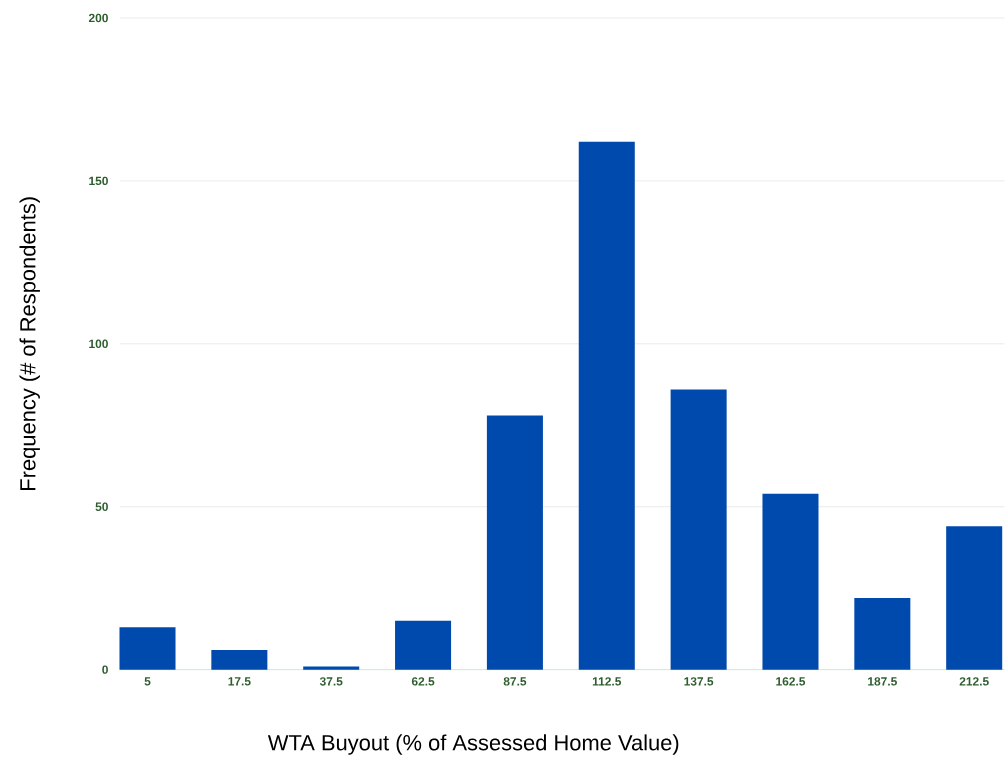 The height and width of the screenshot is (763, 1005). Describe the element at coordinates (699, 681) in the screenshot. I see `x-tick-label: 137.5` at that location.